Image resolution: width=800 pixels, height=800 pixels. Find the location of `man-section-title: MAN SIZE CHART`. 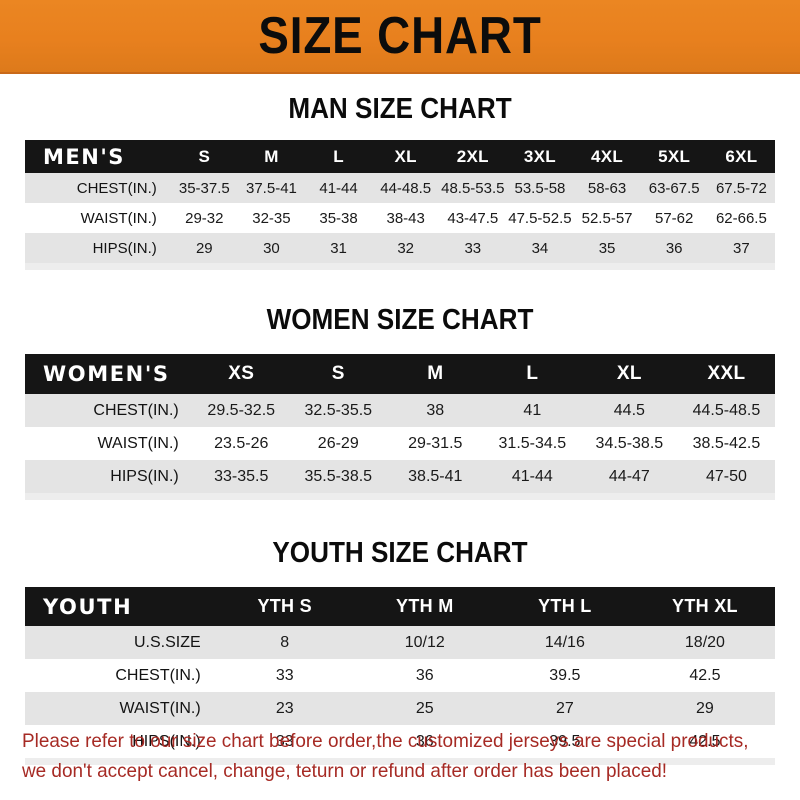

man-section-title: MAN SIZE CHART is located at coordinates (400, 109).